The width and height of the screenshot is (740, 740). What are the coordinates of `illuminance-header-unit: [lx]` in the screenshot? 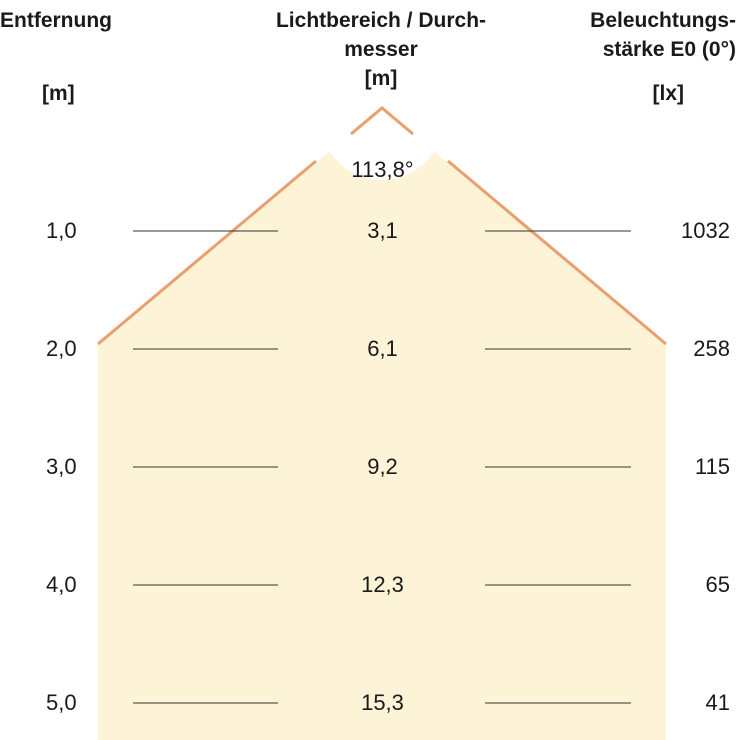 It's located at (668, 93).